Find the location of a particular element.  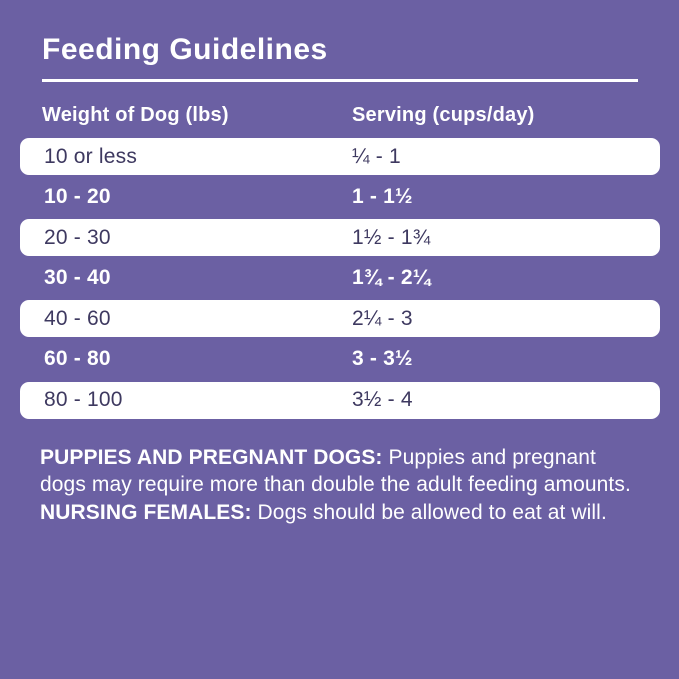

serving-cell: ¼ - 1 is located at coordinates (376, 156).